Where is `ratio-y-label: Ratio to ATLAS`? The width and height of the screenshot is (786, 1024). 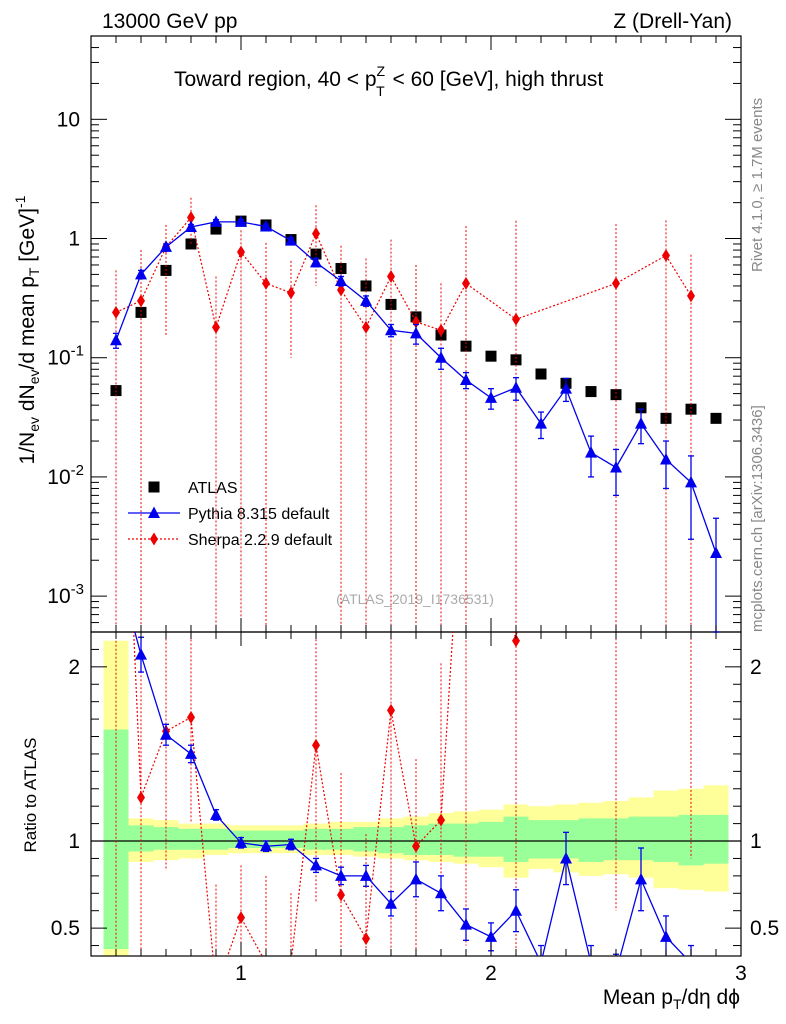
ratio-y-label: Ratio to ATLAS is located at coordinates (30, 795).